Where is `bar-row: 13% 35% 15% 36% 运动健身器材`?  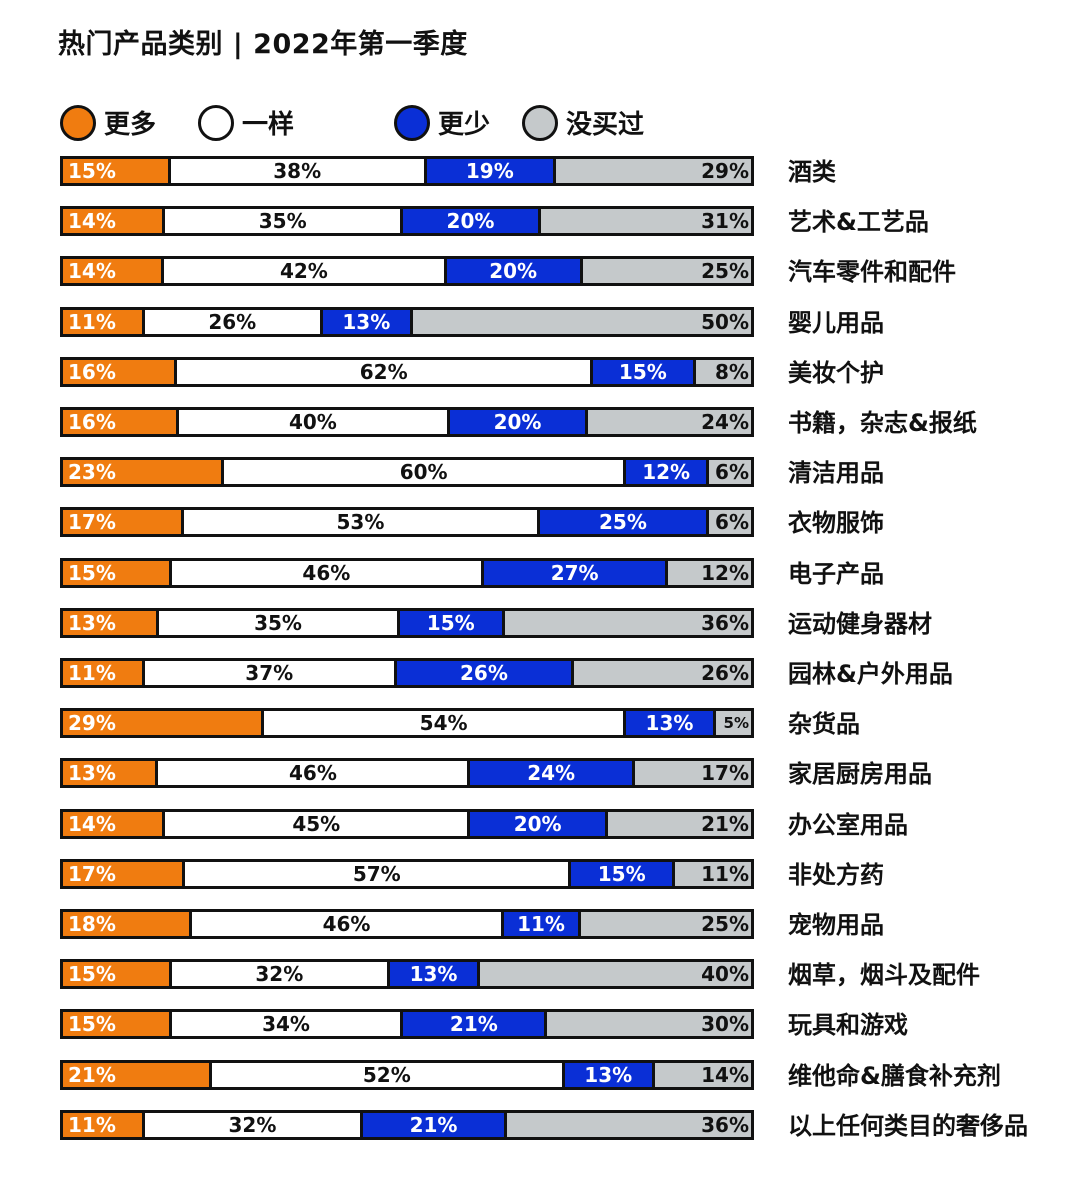 bar-row: 13% 35% 15% 36% 运动健身器材 is located at coordinates (565, 622).